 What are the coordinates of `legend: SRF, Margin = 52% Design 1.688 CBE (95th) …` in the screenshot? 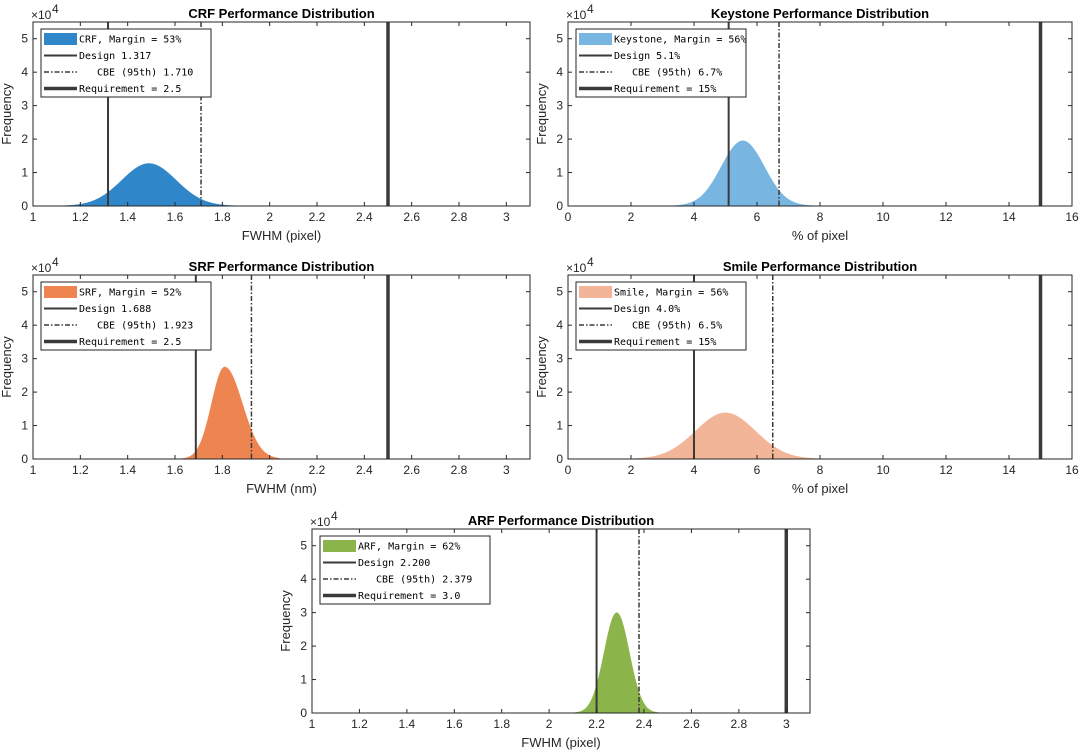 It's located at (126, 316).